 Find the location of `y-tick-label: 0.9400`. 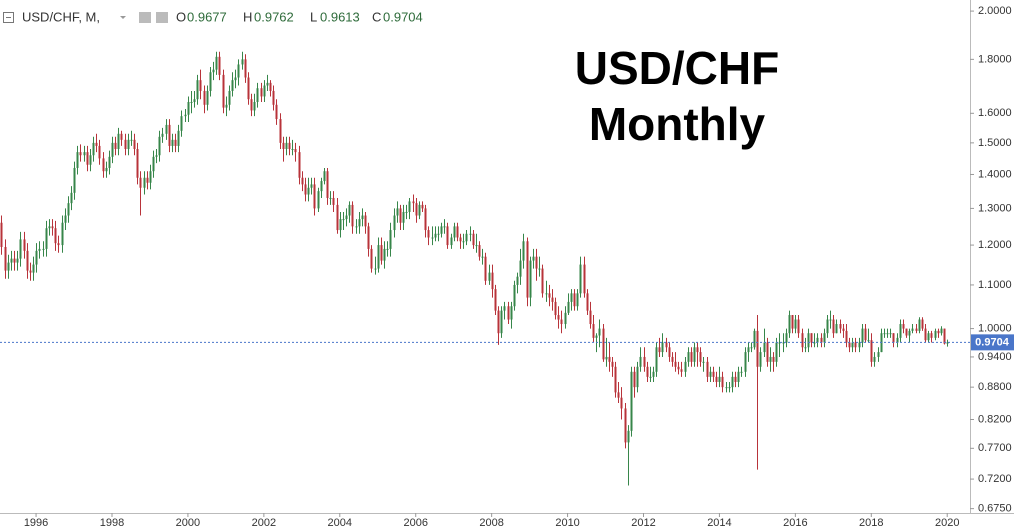

y-tick-label: 0.9400 is located at coordinates (995, 357).